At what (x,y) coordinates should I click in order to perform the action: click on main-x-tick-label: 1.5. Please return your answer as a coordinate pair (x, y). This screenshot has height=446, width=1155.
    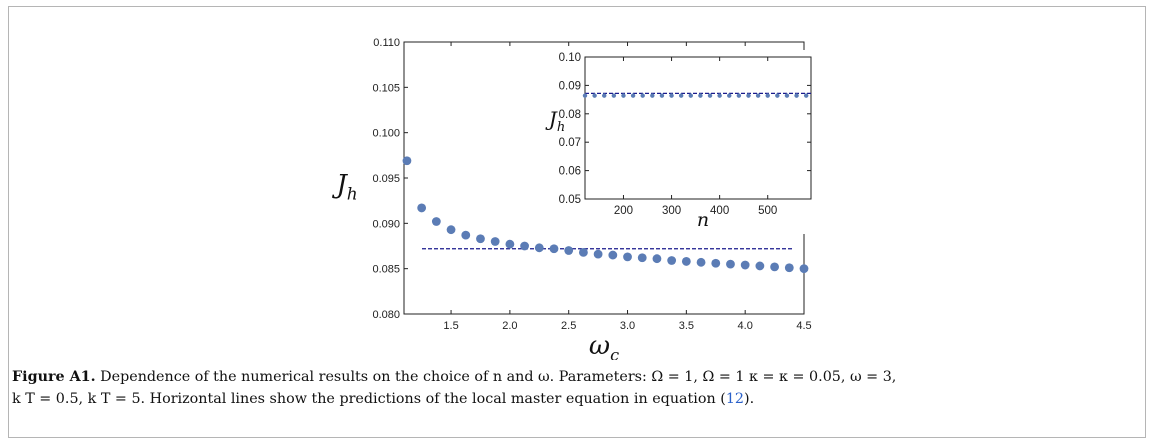
    Looking at the image, I should click on (450, 326).